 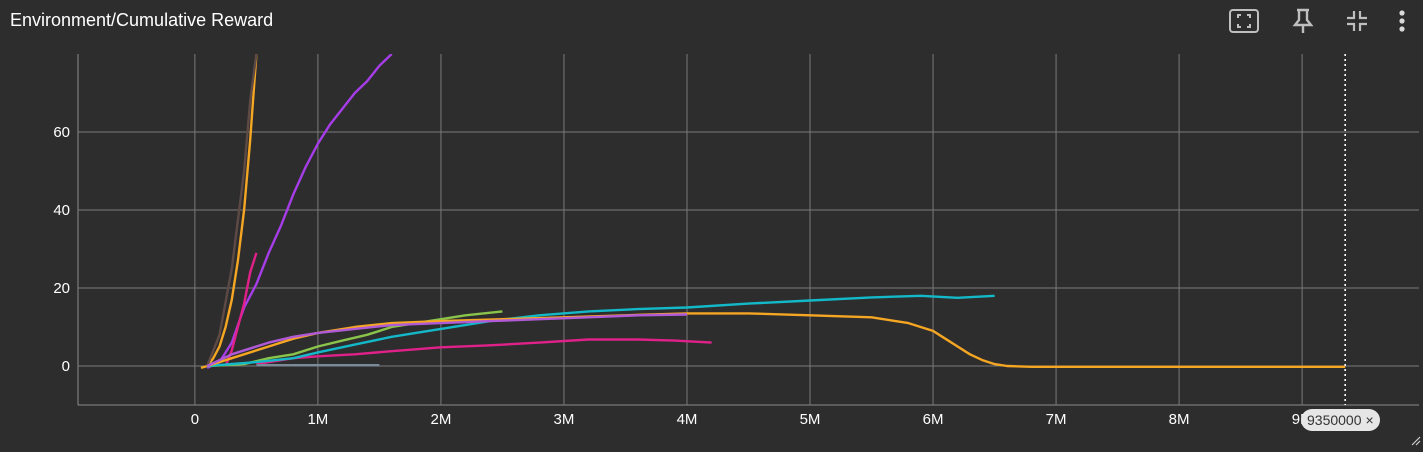 I want to click on step-chip: 9350000 ×, so click(x=1340, y=420).